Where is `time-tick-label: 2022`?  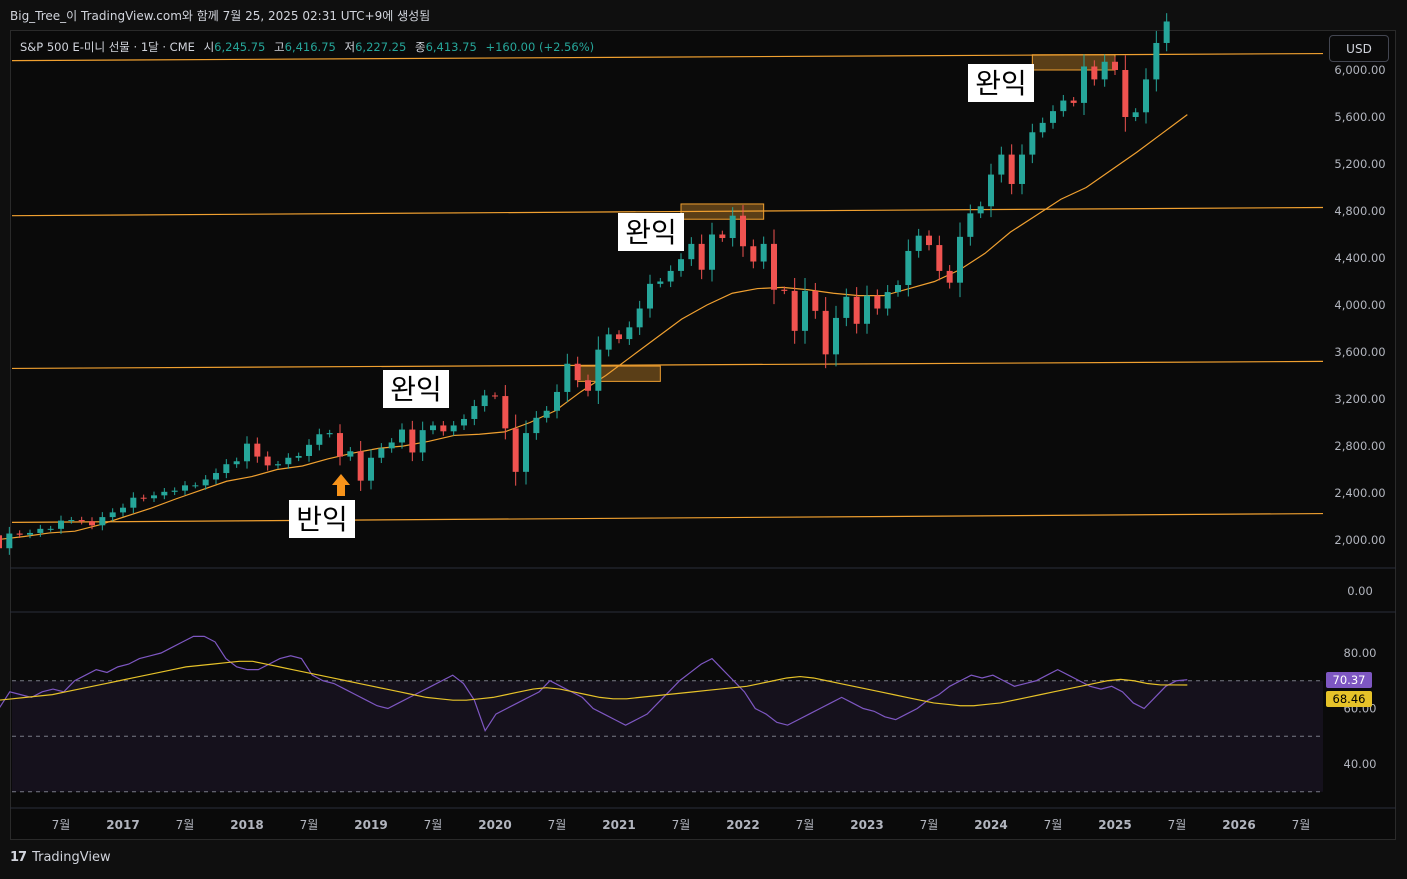 time-tick-label: 2022 is located at coordinates (742, 825).